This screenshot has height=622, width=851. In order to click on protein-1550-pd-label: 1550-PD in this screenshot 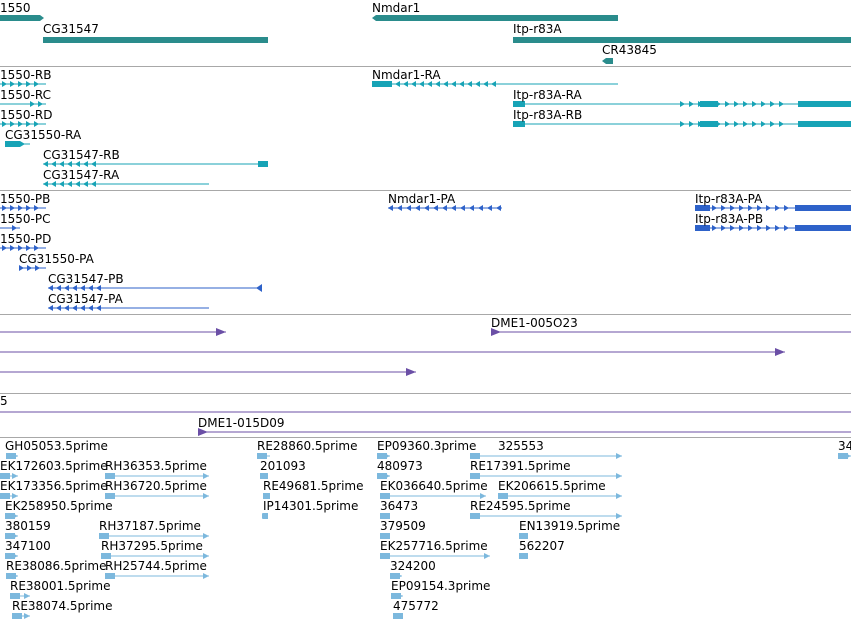, I will do `click(25, 239)`.